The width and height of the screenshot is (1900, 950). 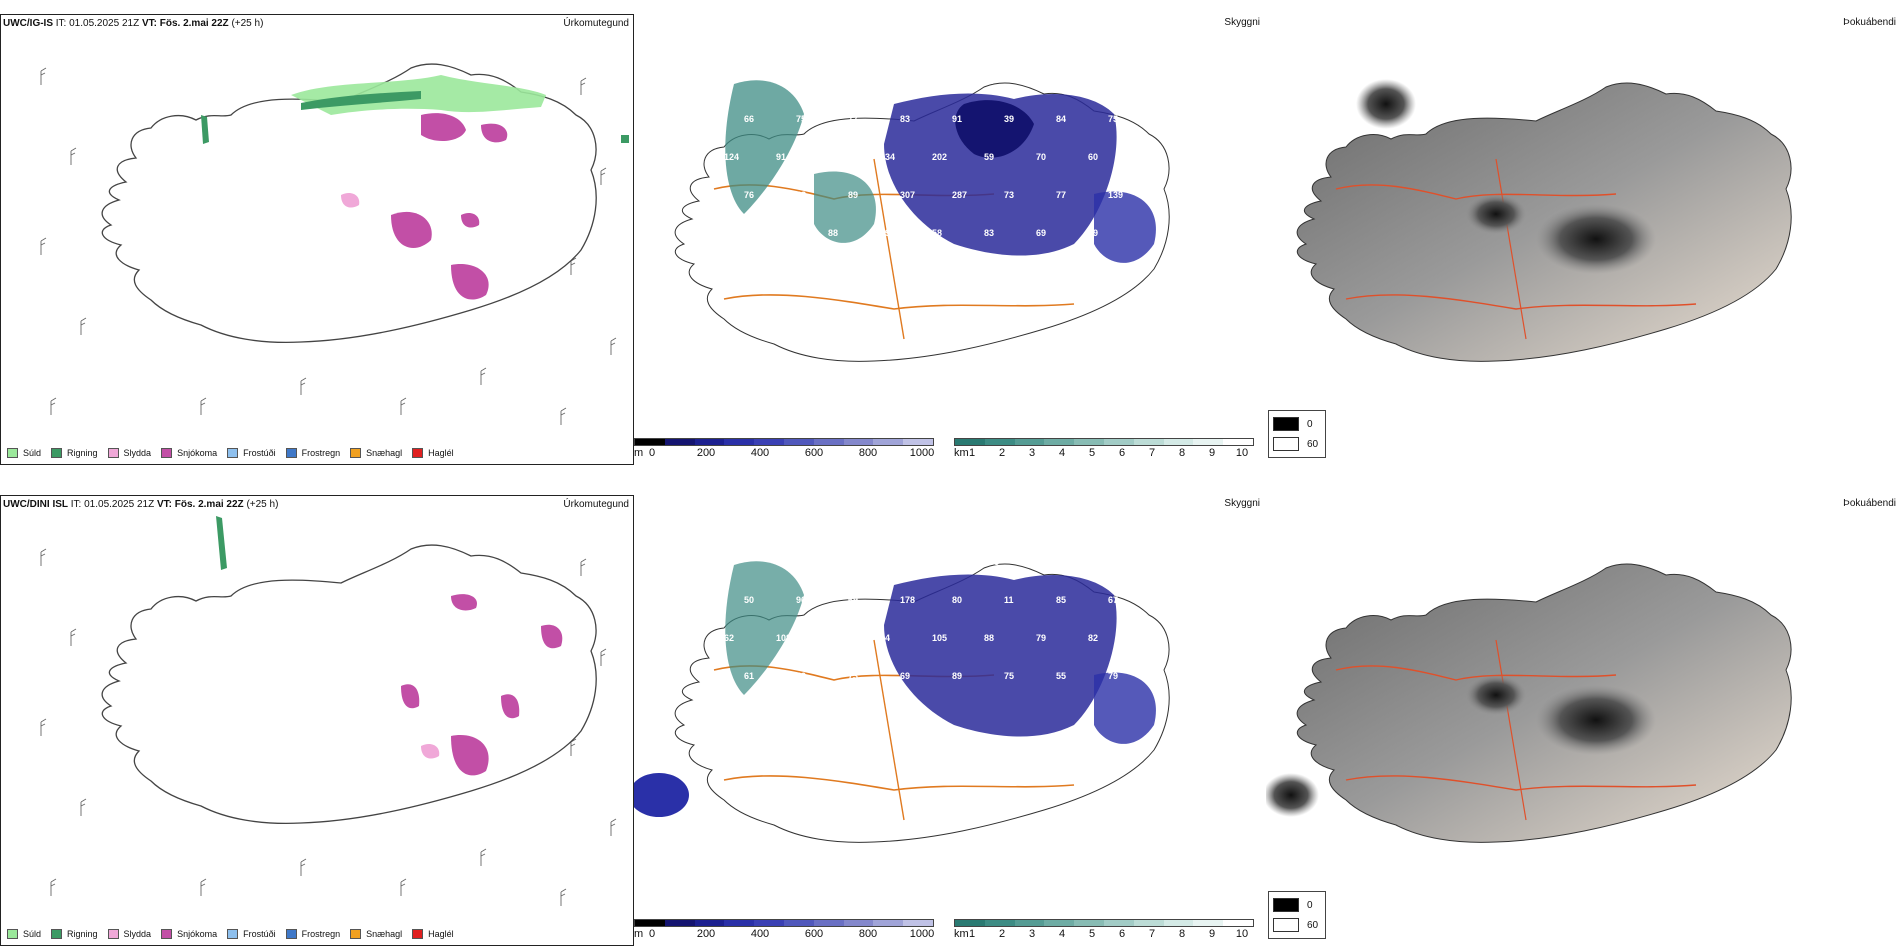 What do you see at coordinates (814, 934) in the screenshot?
I see `colorbar-tick-label: 600` at bounding box center [814, 934].